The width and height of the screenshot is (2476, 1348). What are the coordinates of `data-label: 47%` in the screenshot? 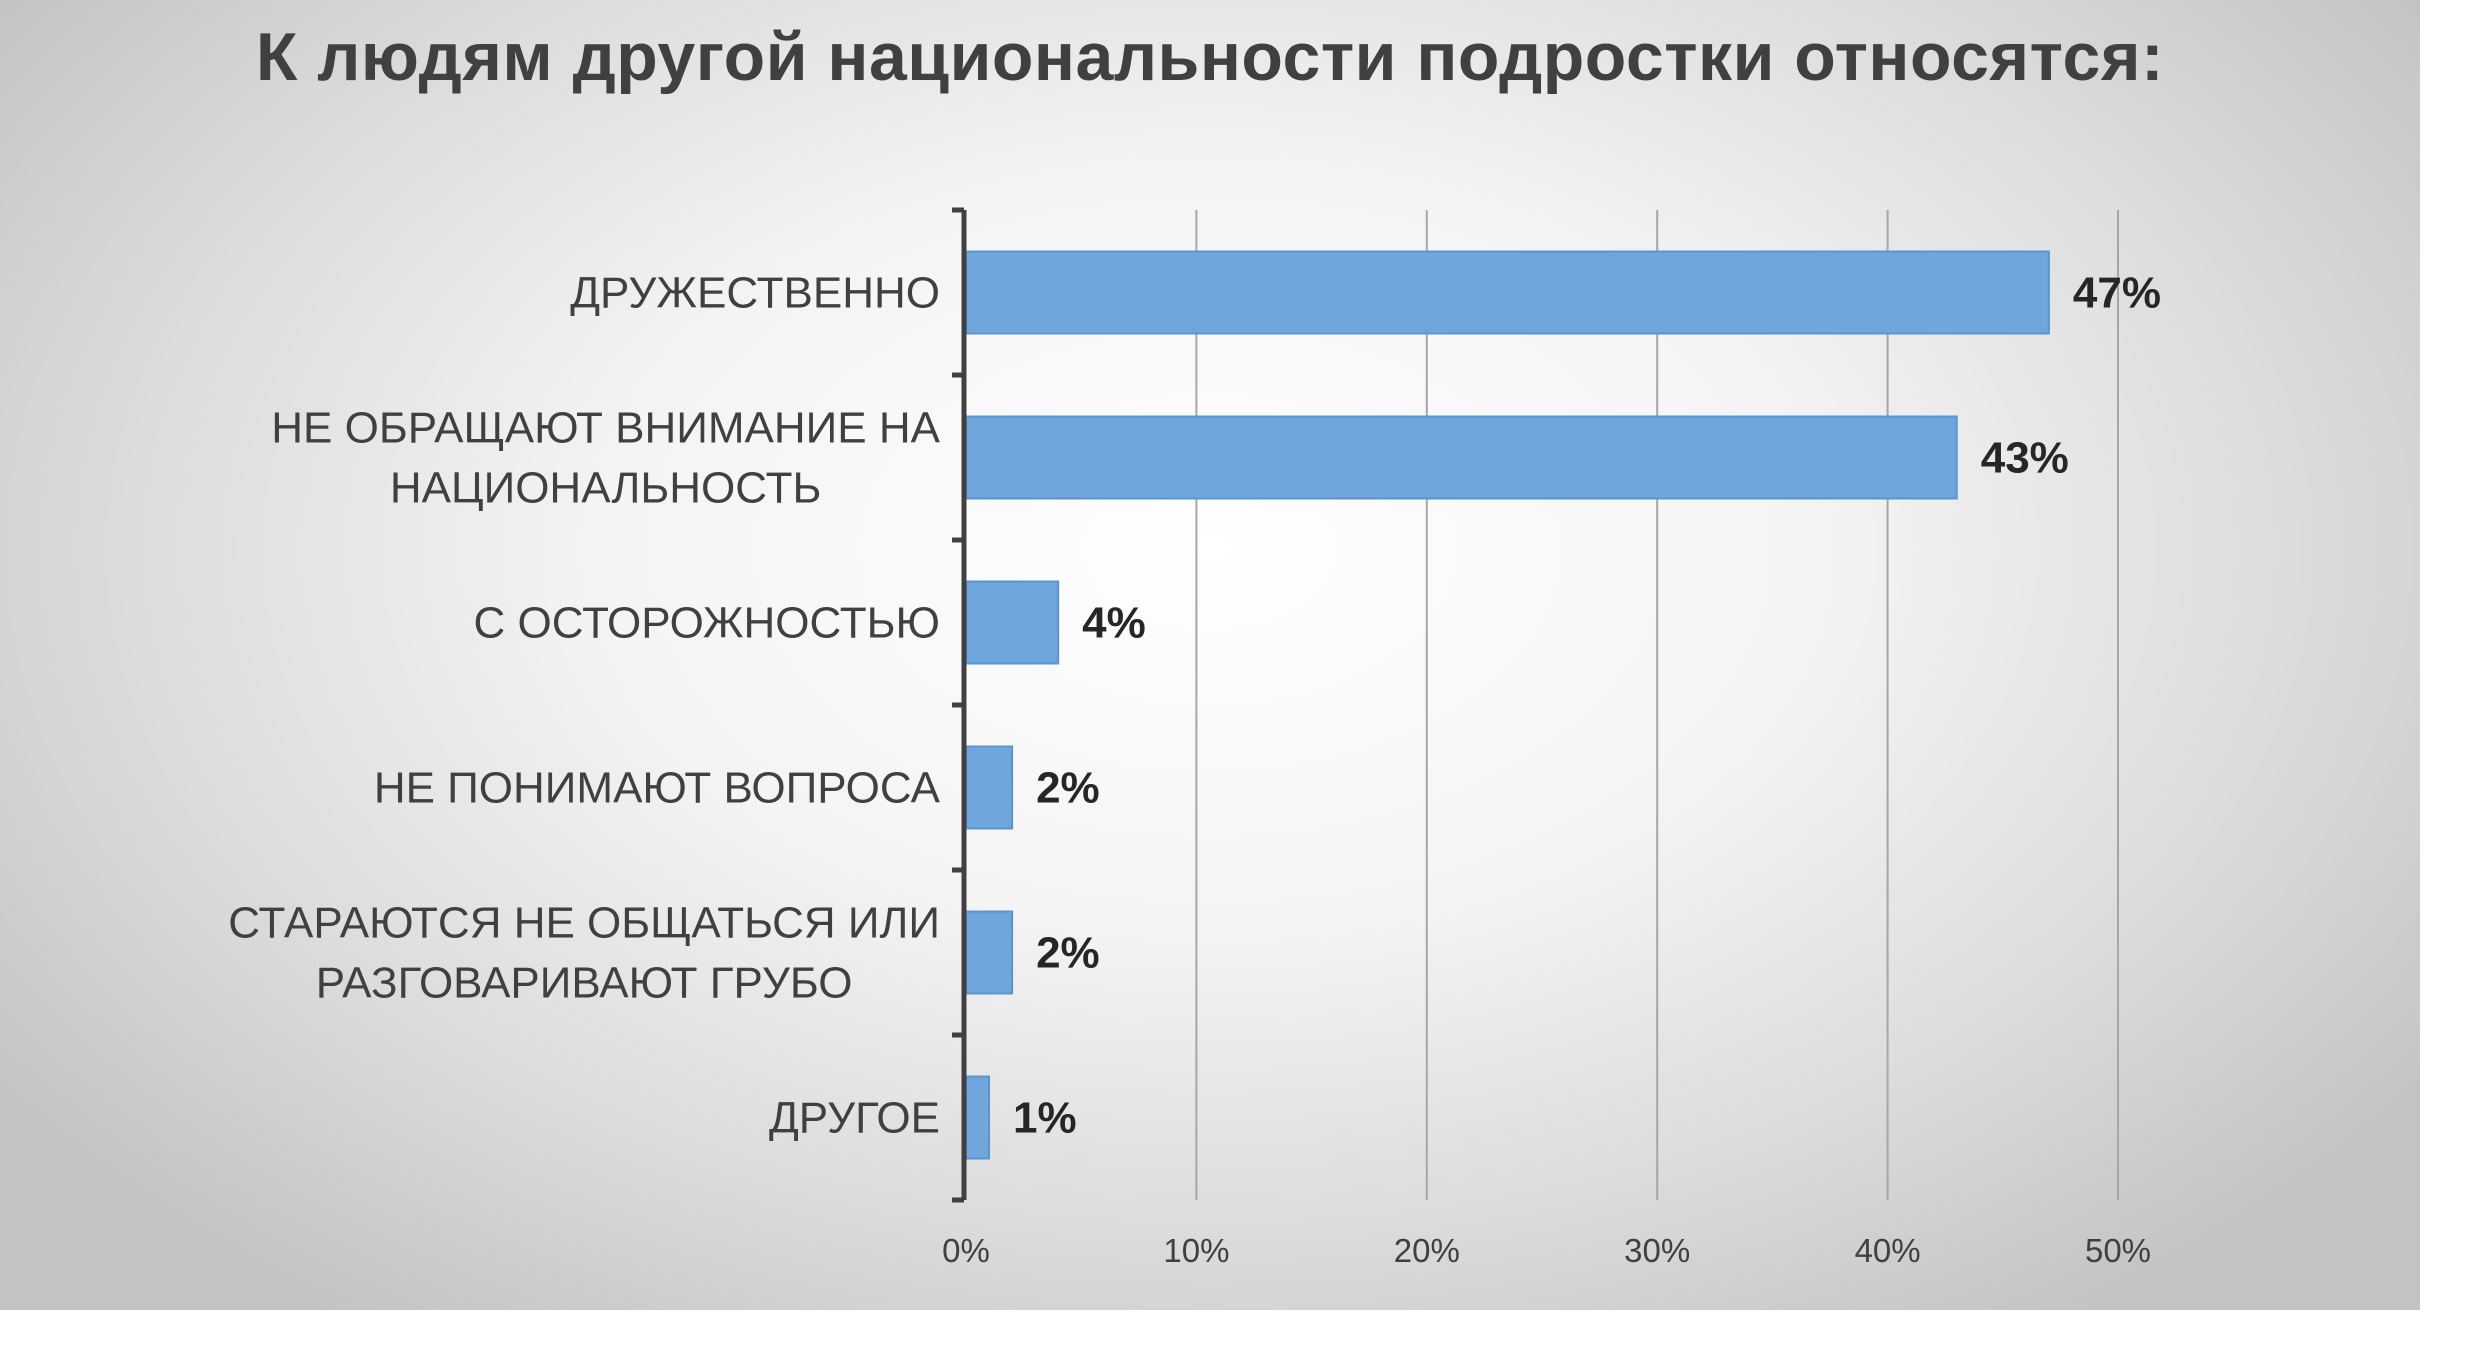 It's located at (2117, 293).